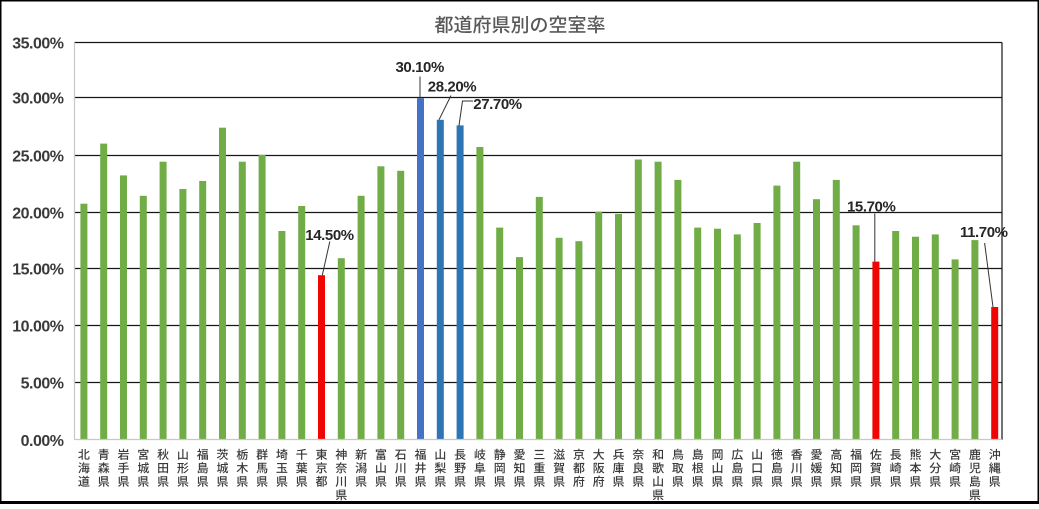 This screenshot has width=1039, height=509. Describe the element at coordinates (38, 99) in the screenshot. I see `svg-text: 30.00%` at that location.